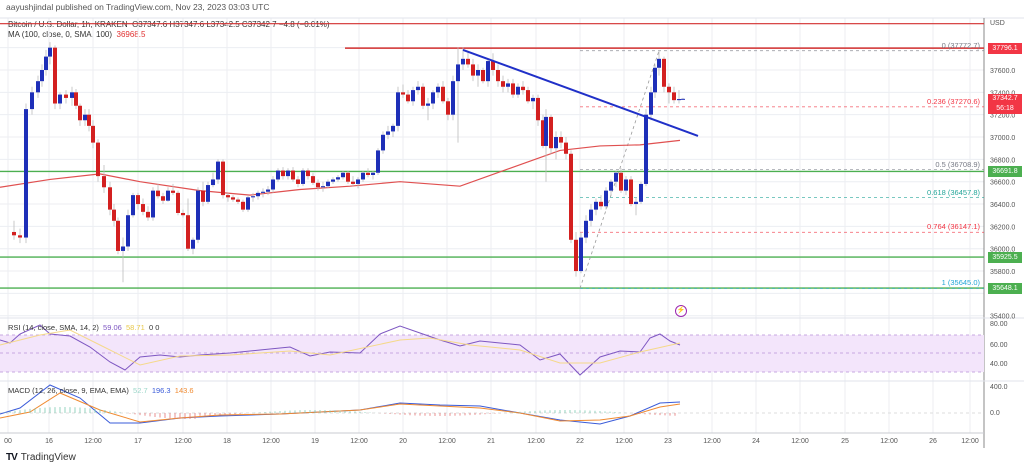 This screenshot has width=1024, height=468. What do you see at coordinates (957, 164) in the screenshot?
I see `fib-level-label: 0.5 (36708.9)` at bounding box center [957, 164].